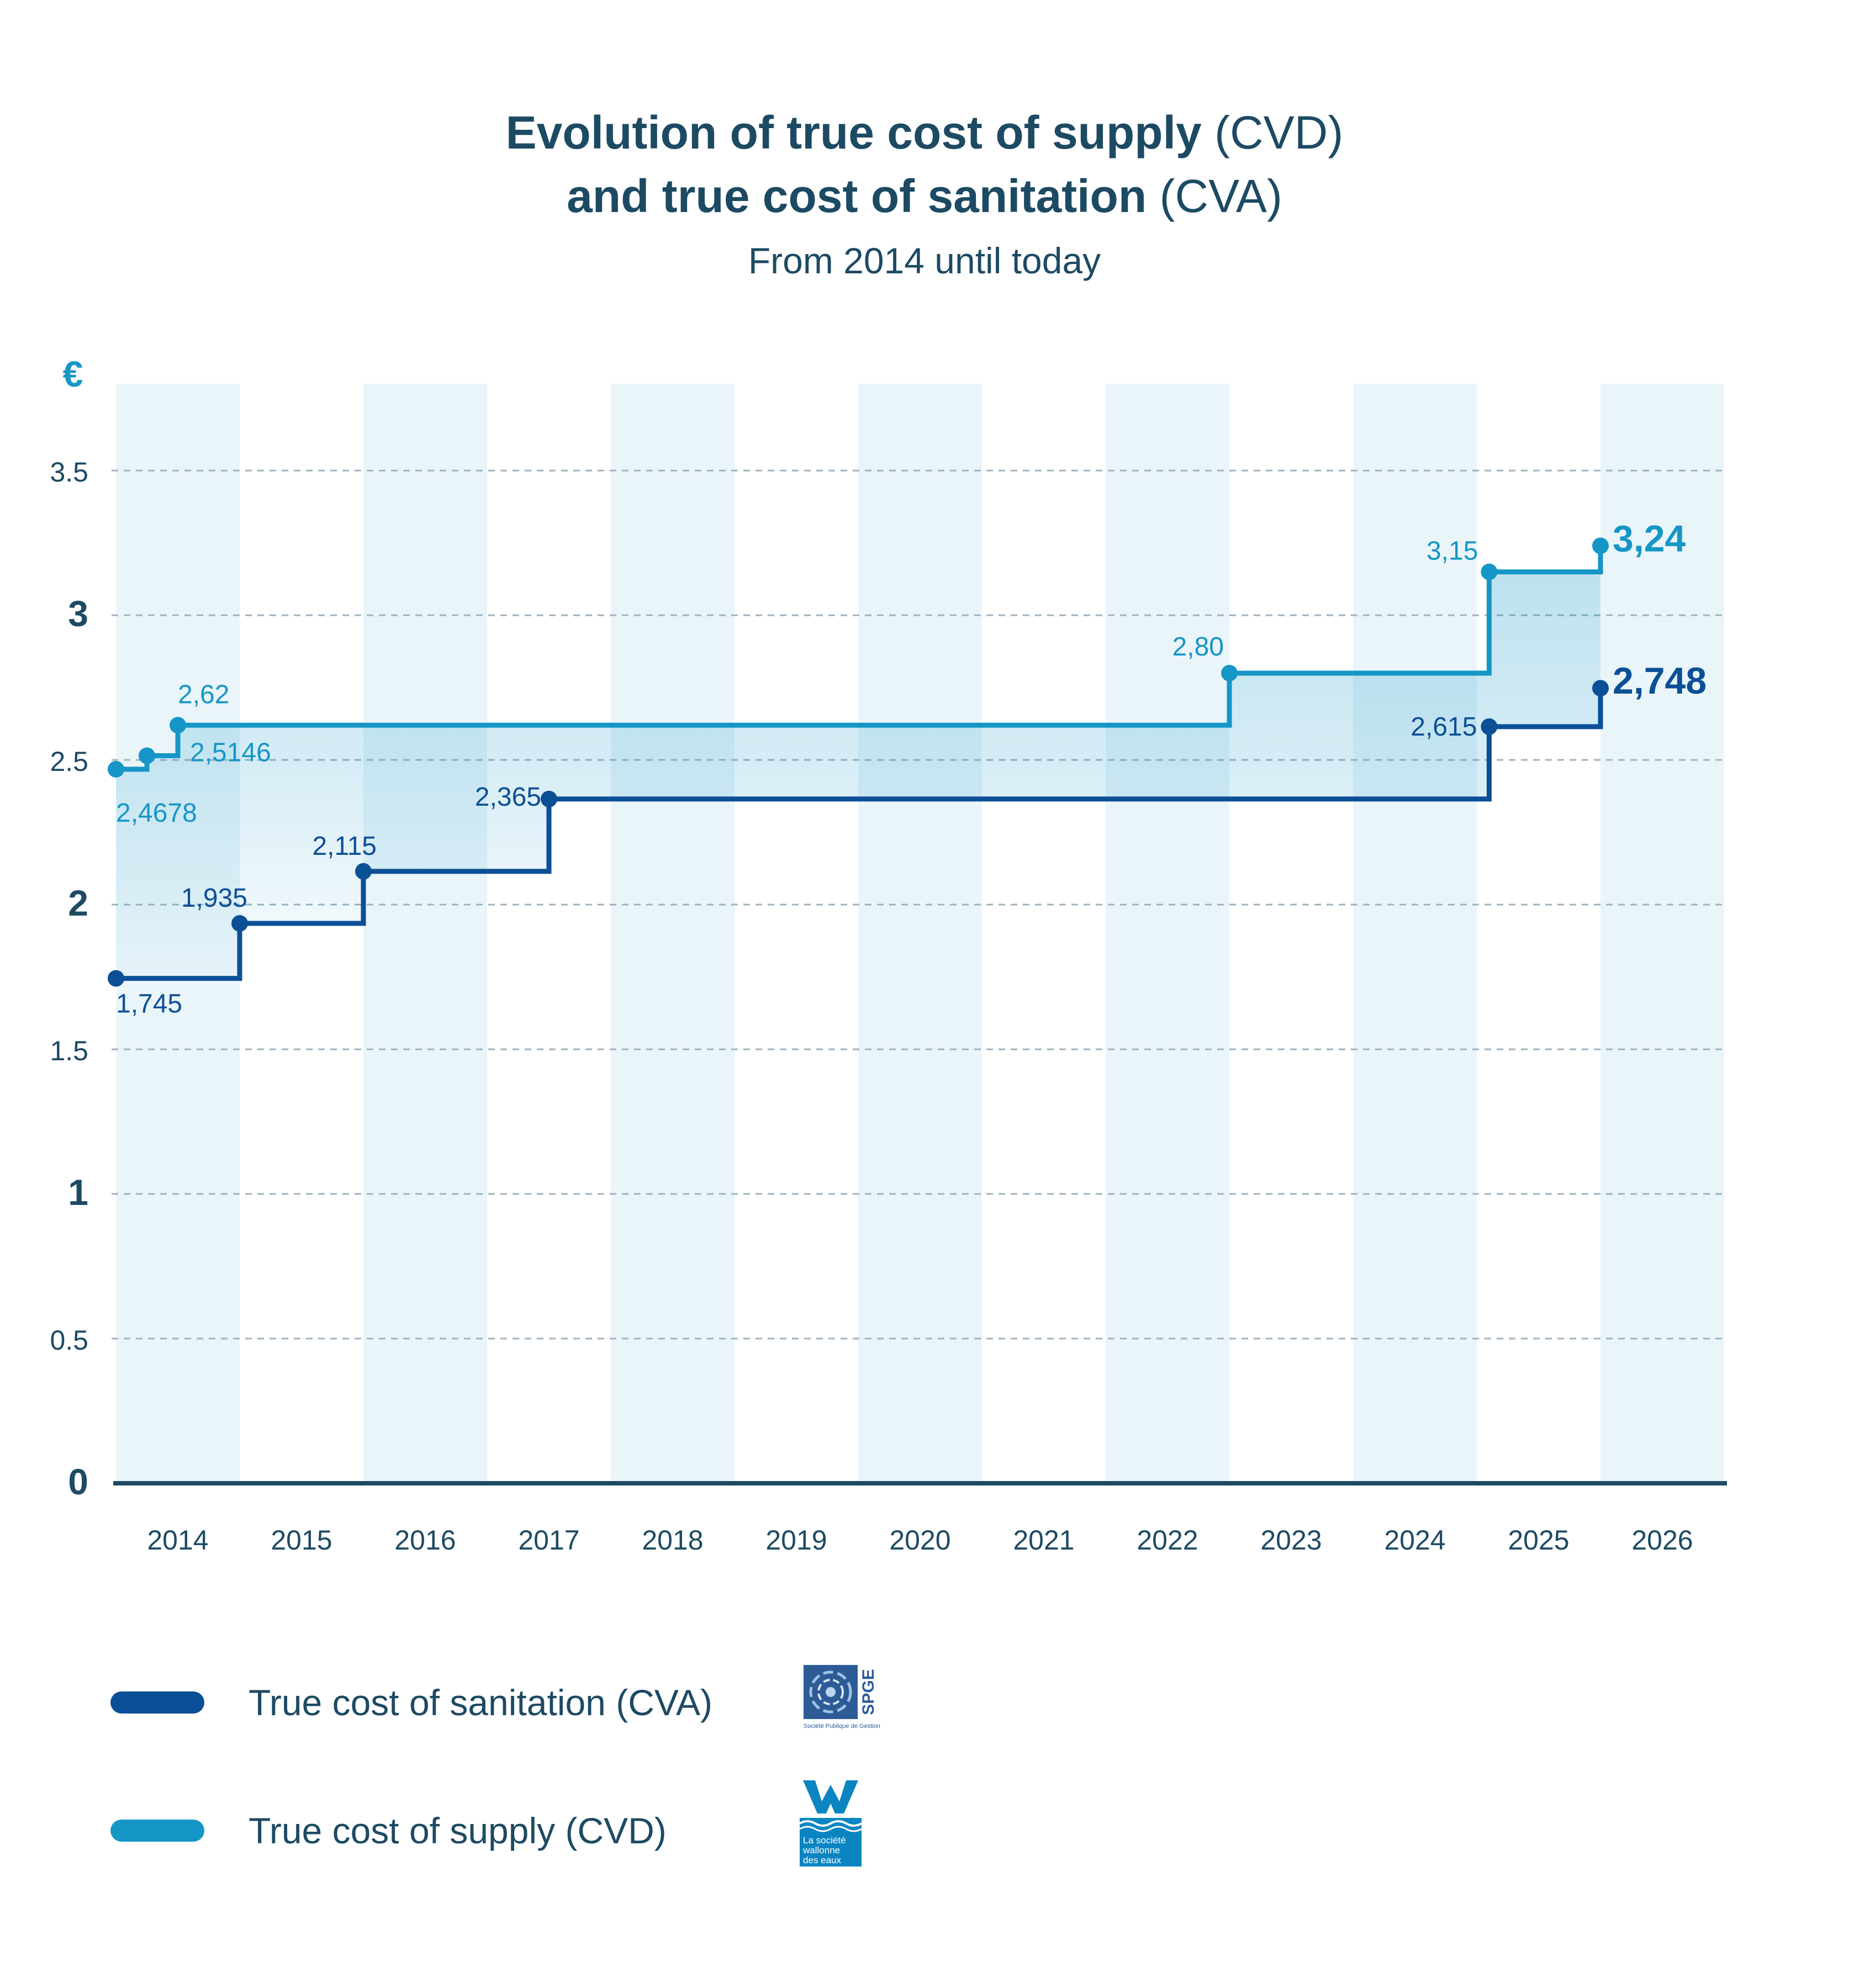  What do you see at coordinates (924, 260) in the screenshot?
I see `chart-subtitle: From 2014 until today` at bounding box center [924, 260].